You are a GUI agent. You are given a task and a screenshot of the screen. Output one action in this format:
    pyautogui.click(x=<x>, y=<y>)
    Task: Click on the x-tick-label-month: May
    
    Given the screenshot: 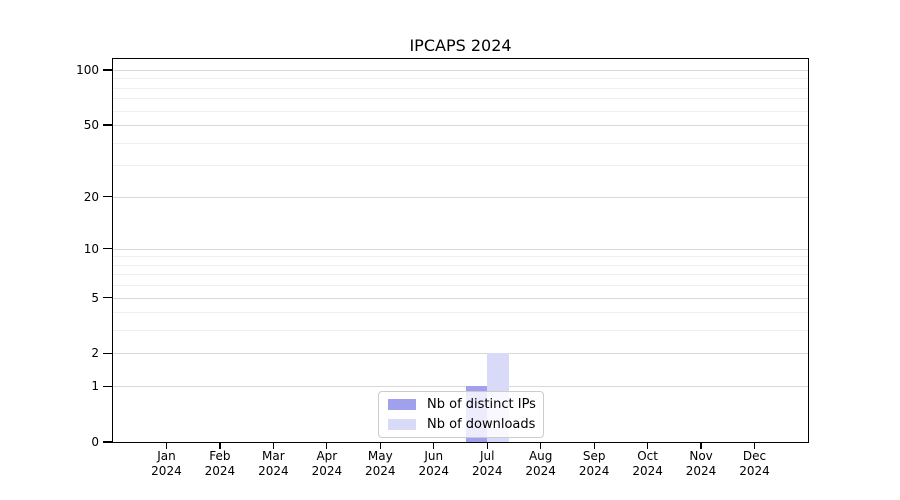 What is the action you would take?
    pyautogui.click(x=380, y=456)
    